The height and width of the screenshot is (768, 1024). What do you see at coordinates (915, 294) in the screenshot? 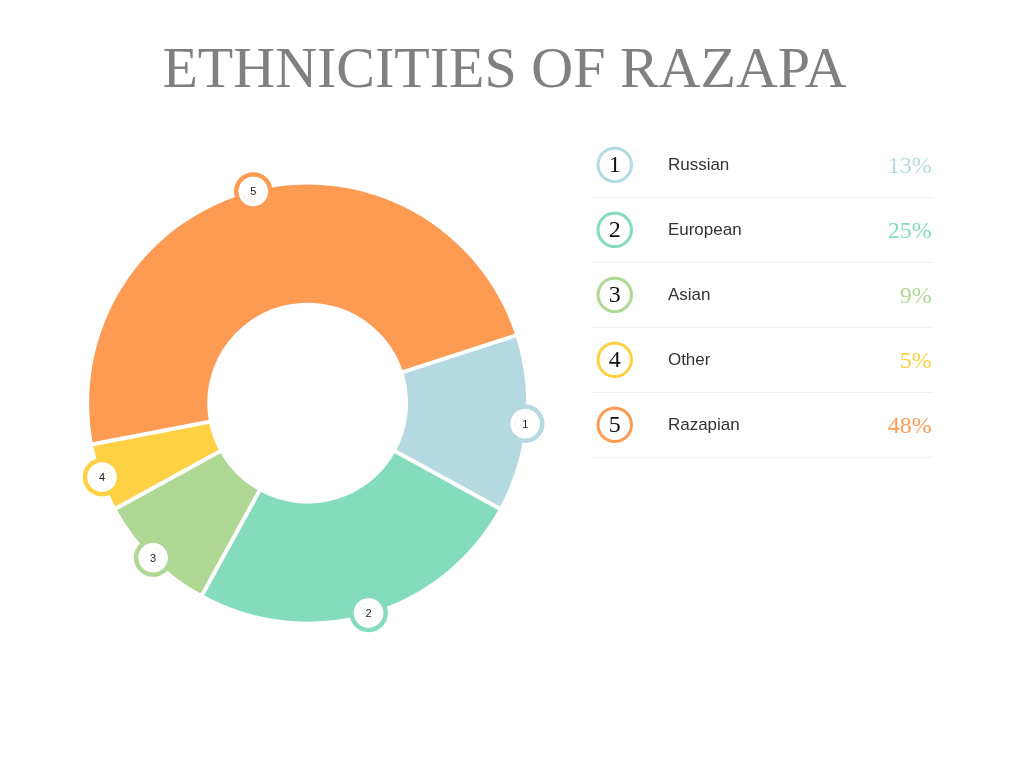
I see `data-label: 9%` at bounding box center [915, 294].